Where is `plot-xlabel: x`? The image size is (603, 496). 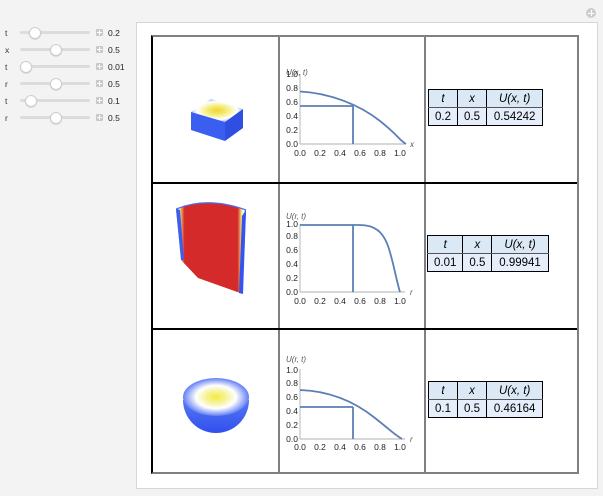 plot-xlabel: x is located at coordinates (412, 144).